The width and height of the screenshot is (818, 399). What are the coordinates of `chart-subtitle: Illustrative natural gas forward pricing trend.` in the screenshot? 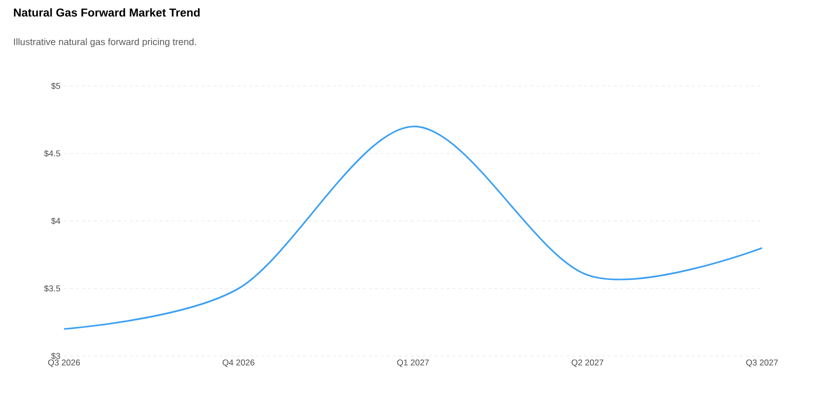 It's located at (105, 43).